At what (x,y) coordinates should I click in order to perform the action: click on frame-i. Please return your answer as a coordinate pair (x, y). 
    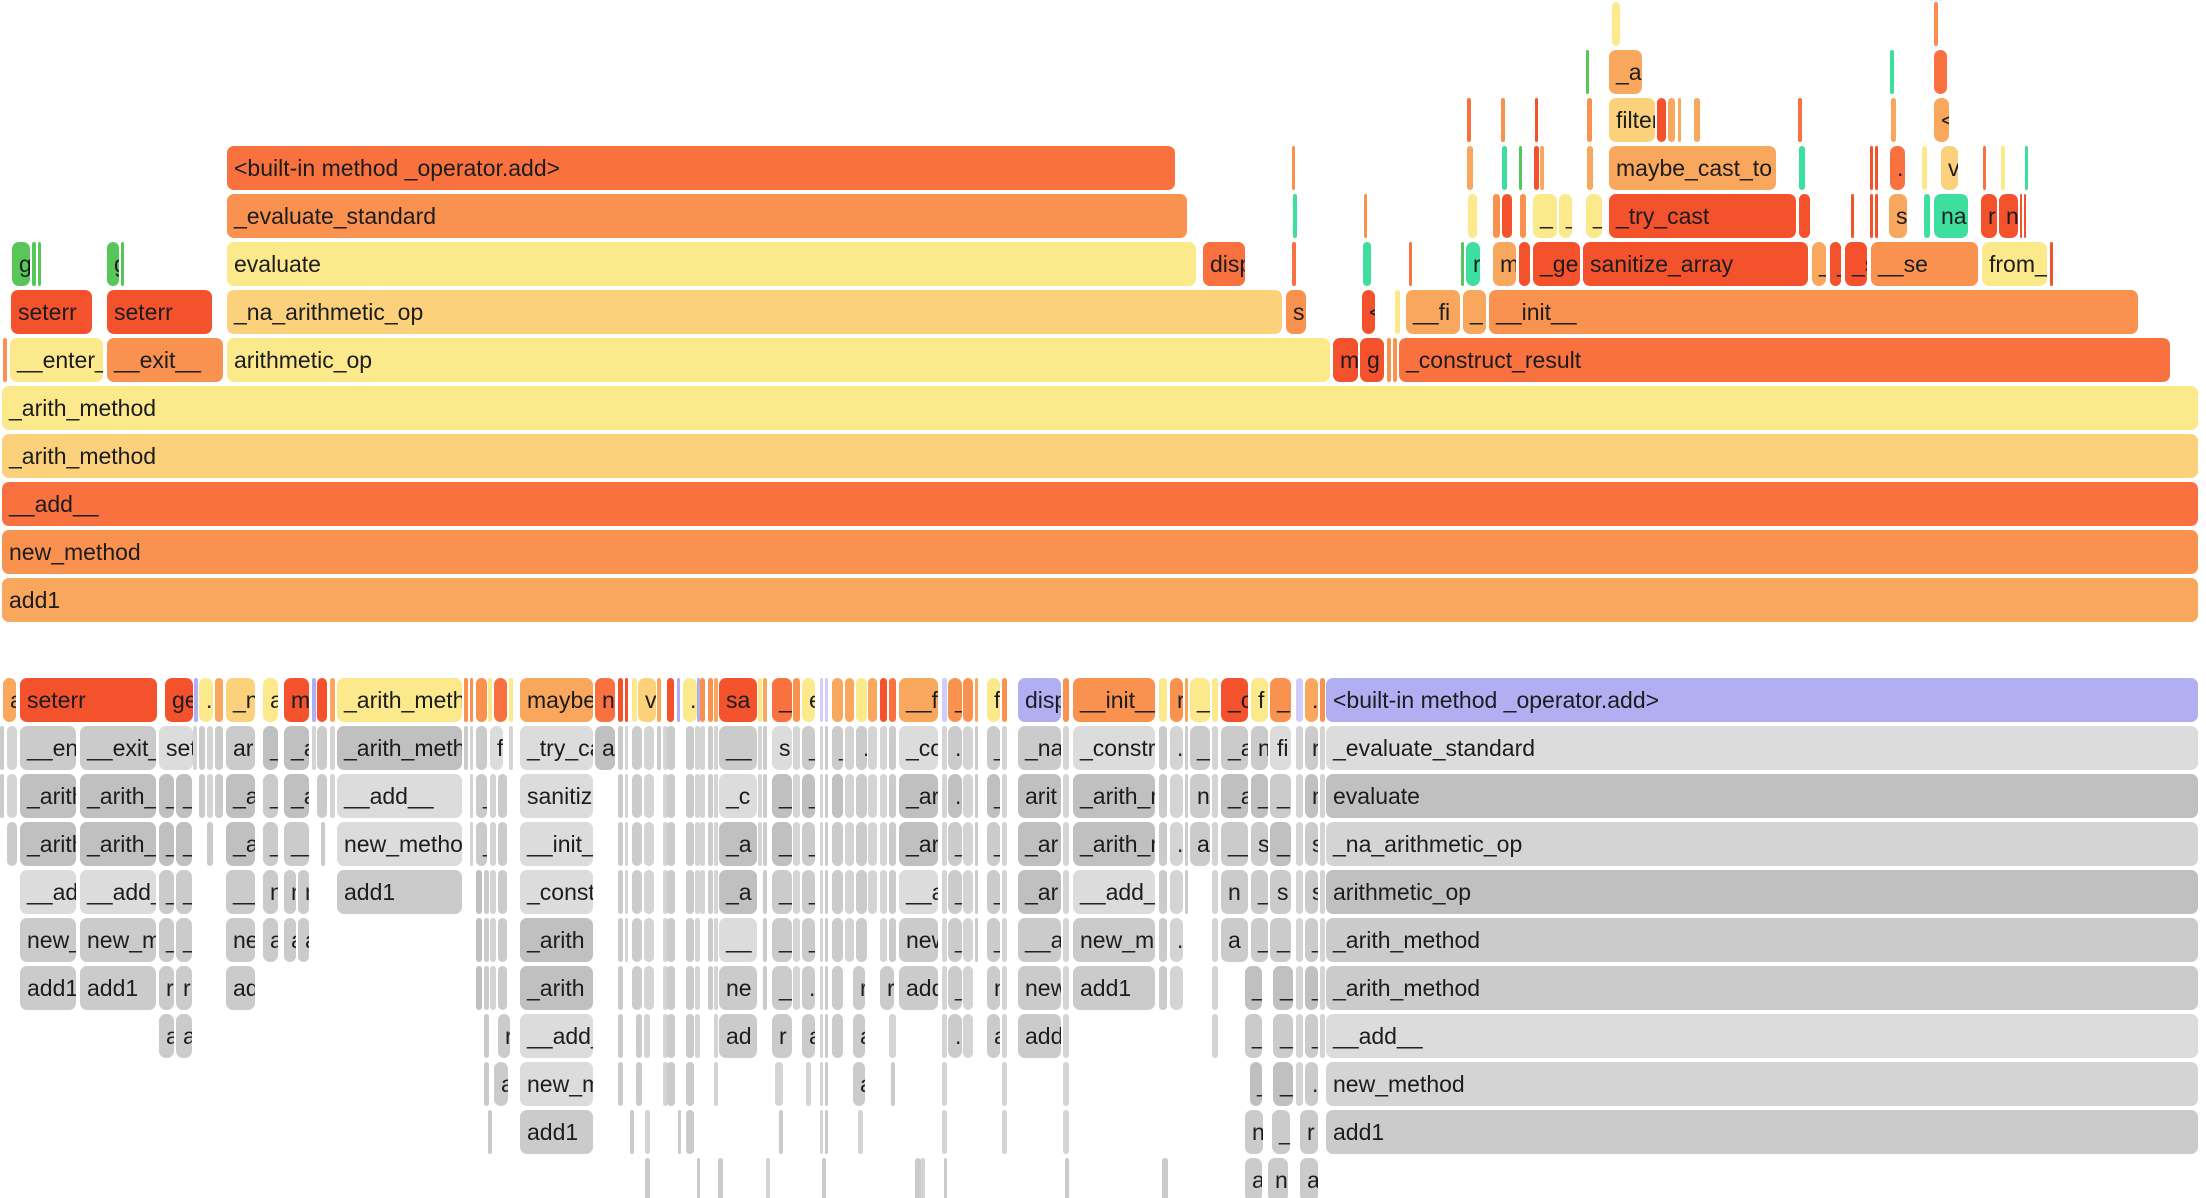
    Looking at the image, I should click on (968, 700).